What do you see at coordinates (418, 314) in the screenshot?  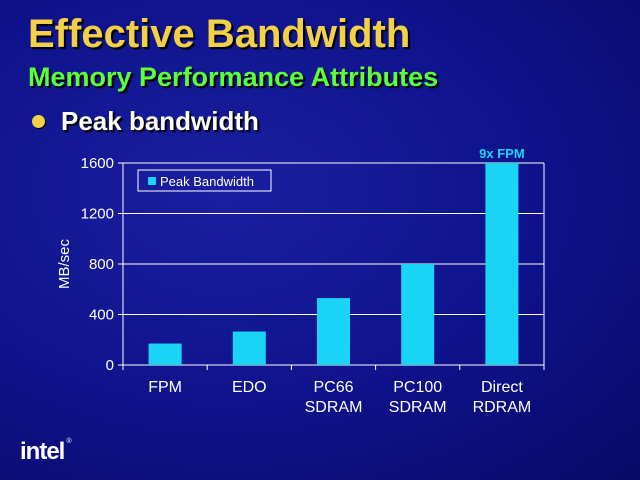 I see `bar-pc100-sdram` at bounding box center [418, 314].